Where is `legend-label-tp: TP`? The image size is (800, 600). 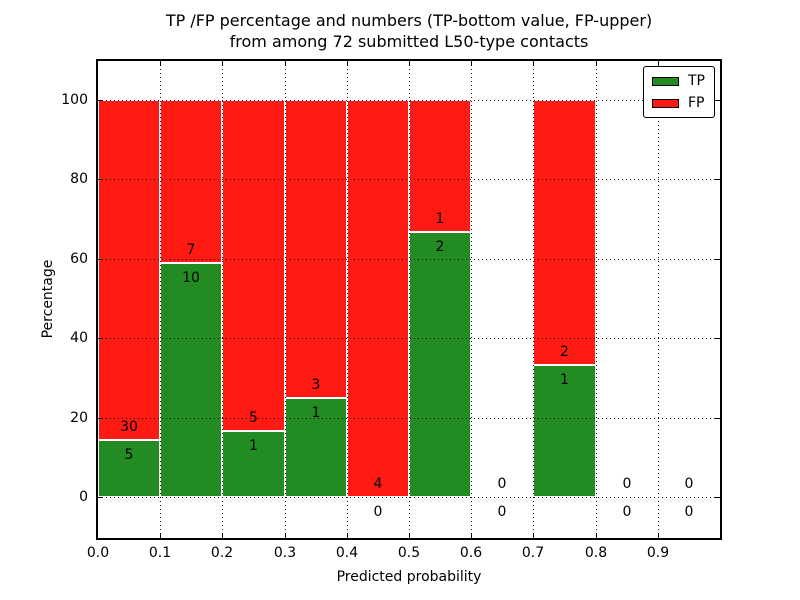
legend-label-tp: TP is located at coordinates (696, 81).